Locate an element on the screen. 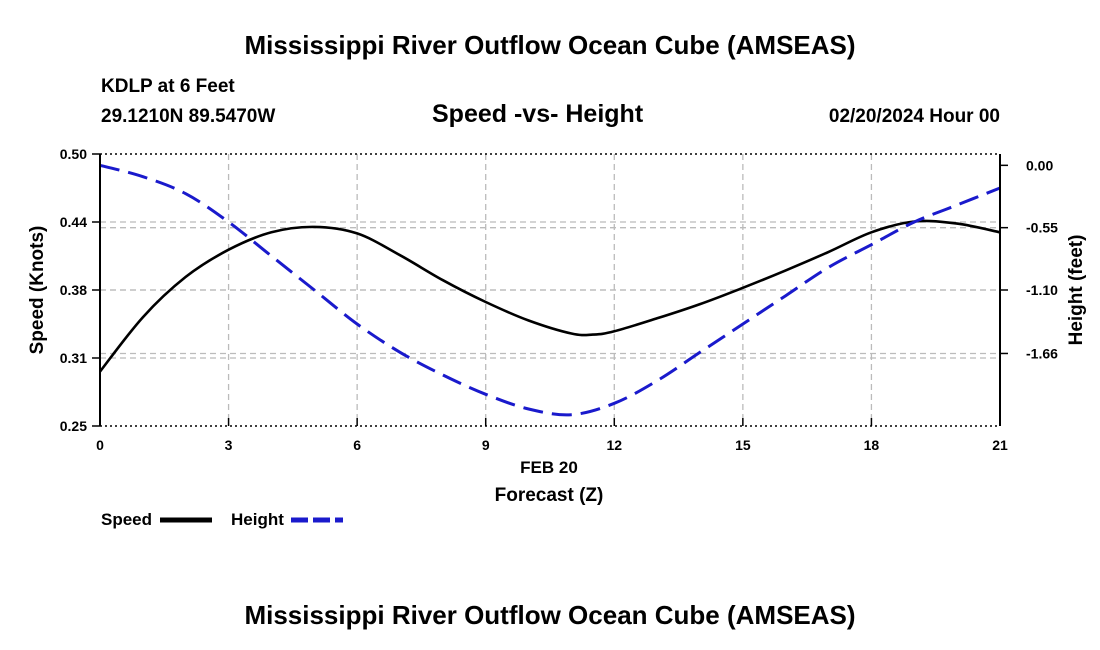 This screenshot has height=650, width=1100. y-right-tick-label-2: -1.10 is located at coordinates (1042, 290).